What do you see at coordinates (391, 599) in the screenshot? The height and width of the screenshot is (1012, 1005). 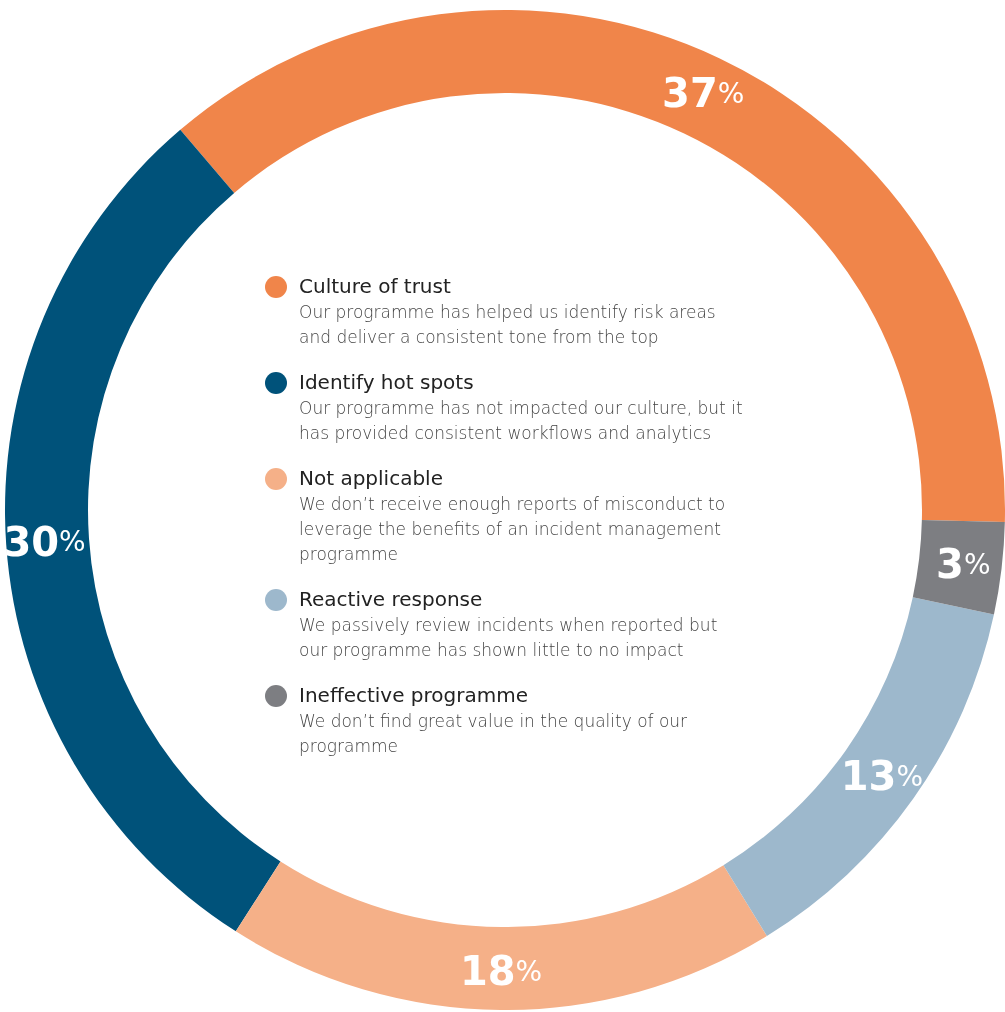 I see `legend-label: Reactive response` at bounding box center [391, 599].